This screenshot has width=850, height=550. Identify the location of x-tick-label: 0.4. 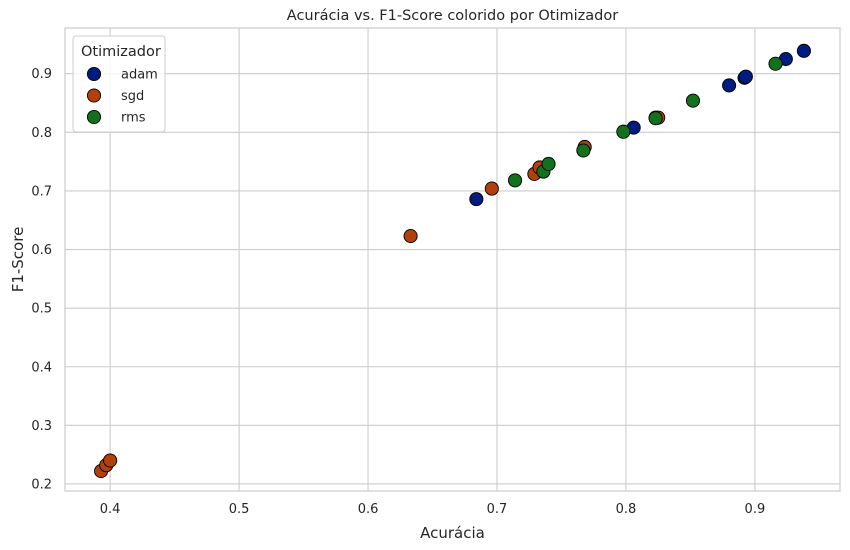
(110, 509).